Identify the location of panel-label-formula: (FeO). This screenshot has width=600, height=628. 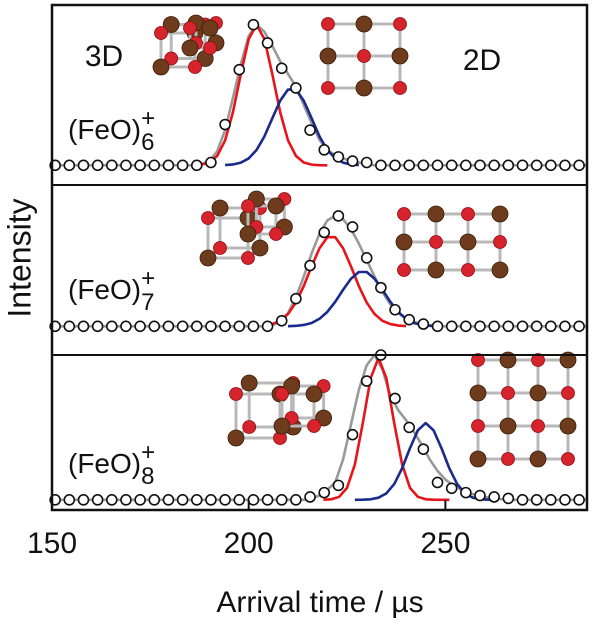
(104, 289).